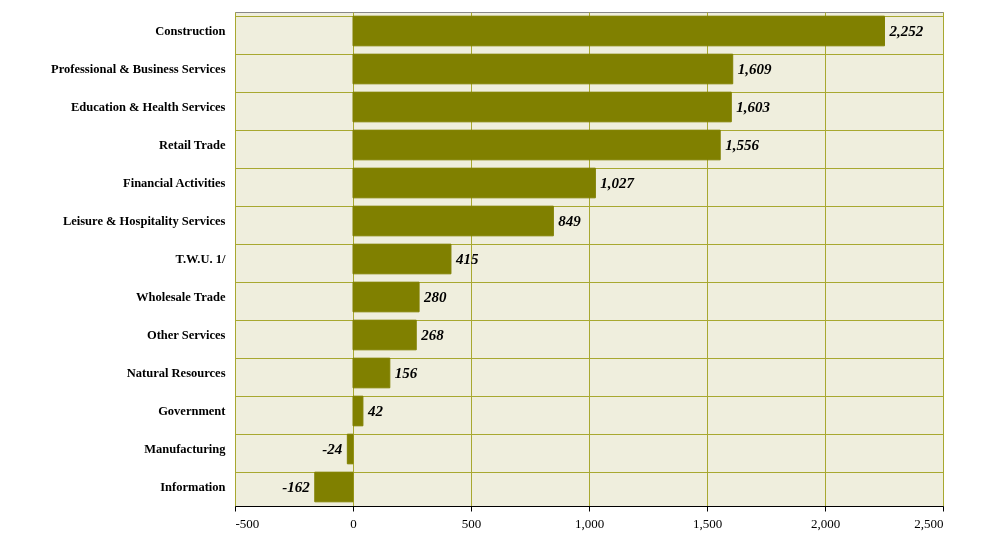 The image size is (1002, 560). Describe the element at coordinates (353, 523) in the screenshot. I see `x-tick-label: 0` at that location.